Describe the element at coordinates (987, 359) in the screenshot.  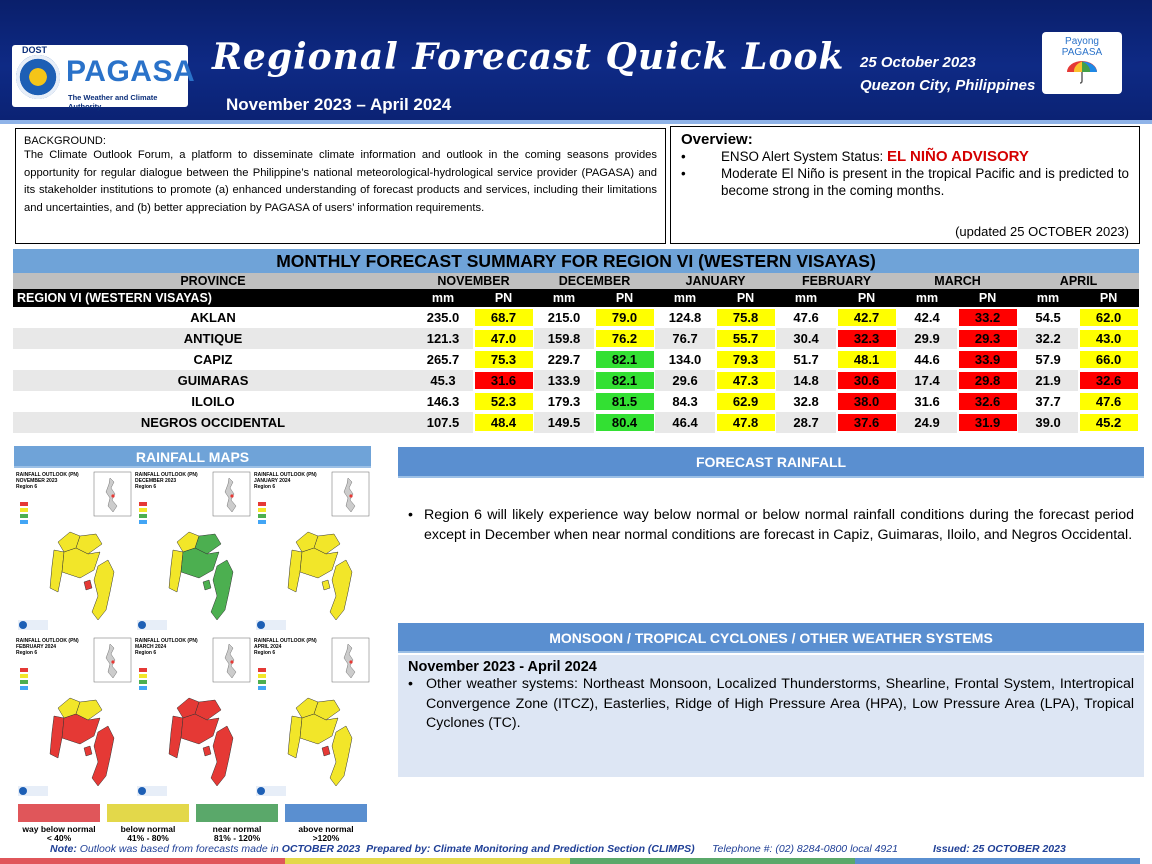
I see `pn-cell: 33.9` at that location.